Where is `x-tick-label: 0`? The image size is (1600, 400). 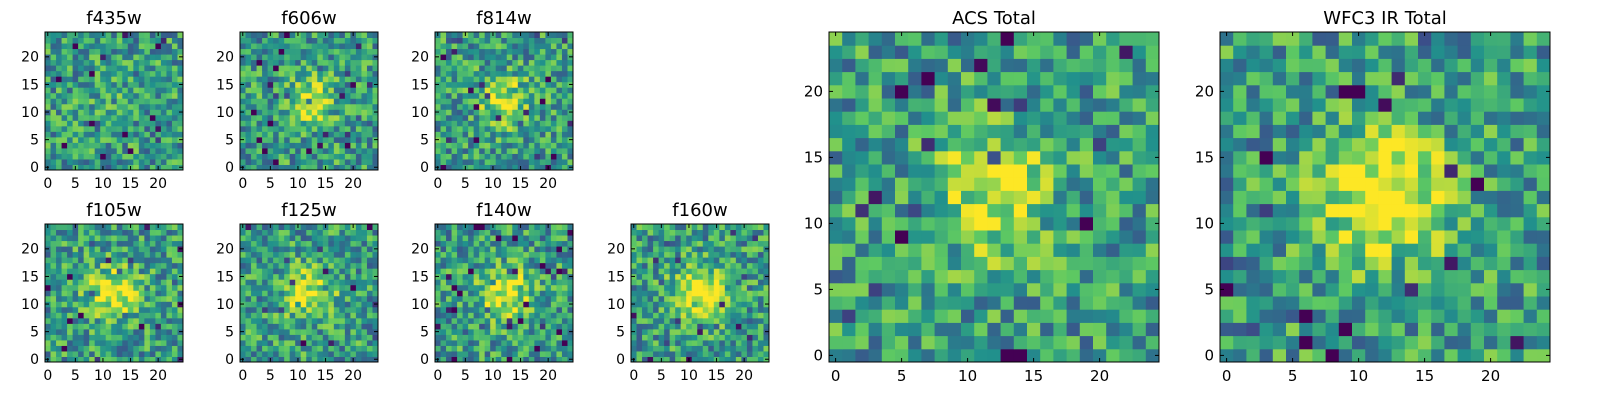 x-tick-label: 0 is located at coordinates (437, 184).